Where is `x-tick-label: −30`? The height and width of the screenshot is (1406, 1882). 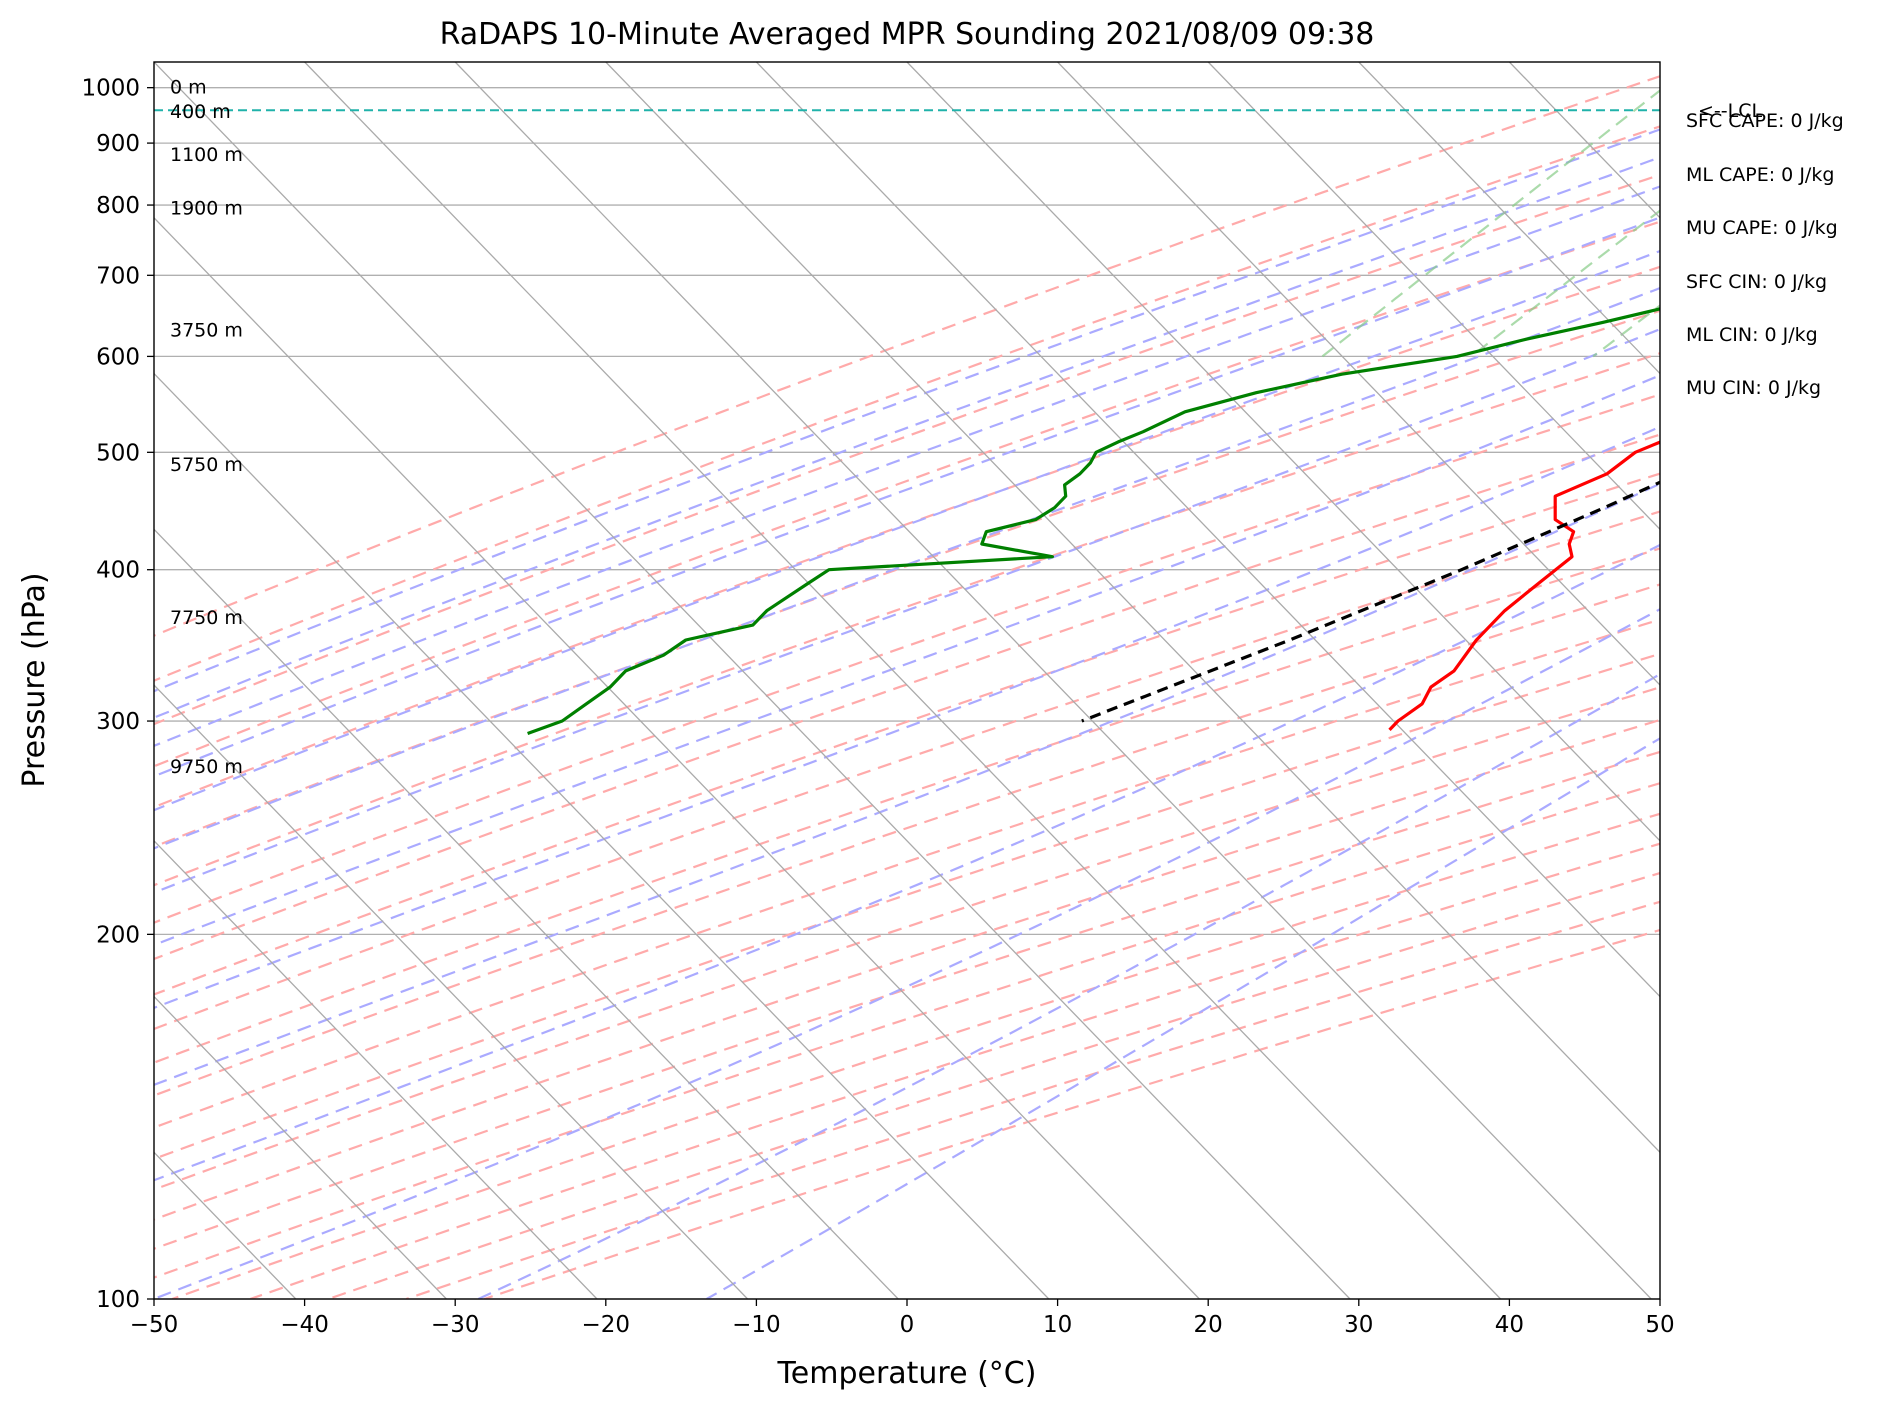 x-tick-label: −30 is located at coordinates (455, 1325).